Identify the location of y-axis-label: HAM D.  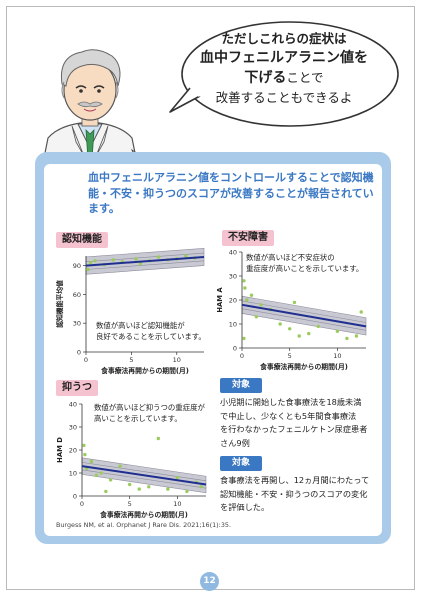
(60, 450).